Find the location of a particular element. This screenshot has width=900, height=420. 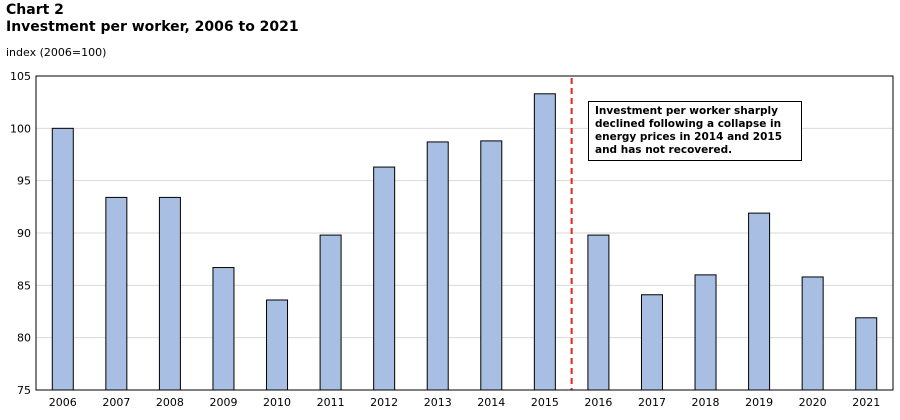

x-tick-label: 2013 is located at coordinates (438, 402).